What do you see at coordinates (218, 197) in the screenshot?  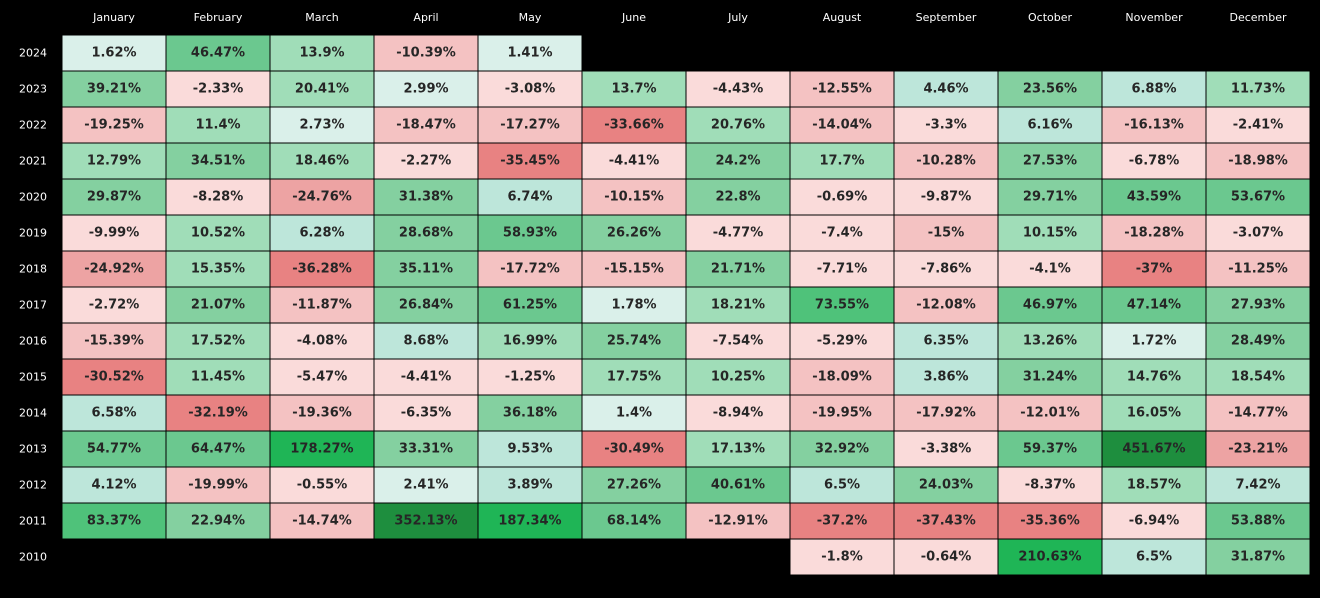 I see `heatmap-cell-2020-february` at bounding box center [218, 197].